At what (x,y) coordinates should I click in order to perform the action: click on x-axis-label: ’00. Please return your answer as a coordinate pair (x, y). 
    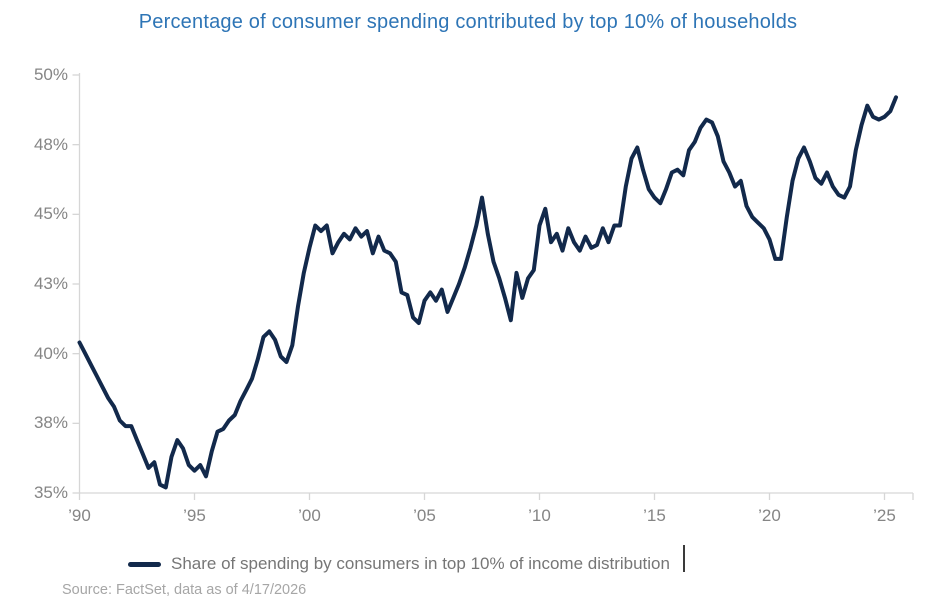
    Looking at the image, I should click on (309, 515).